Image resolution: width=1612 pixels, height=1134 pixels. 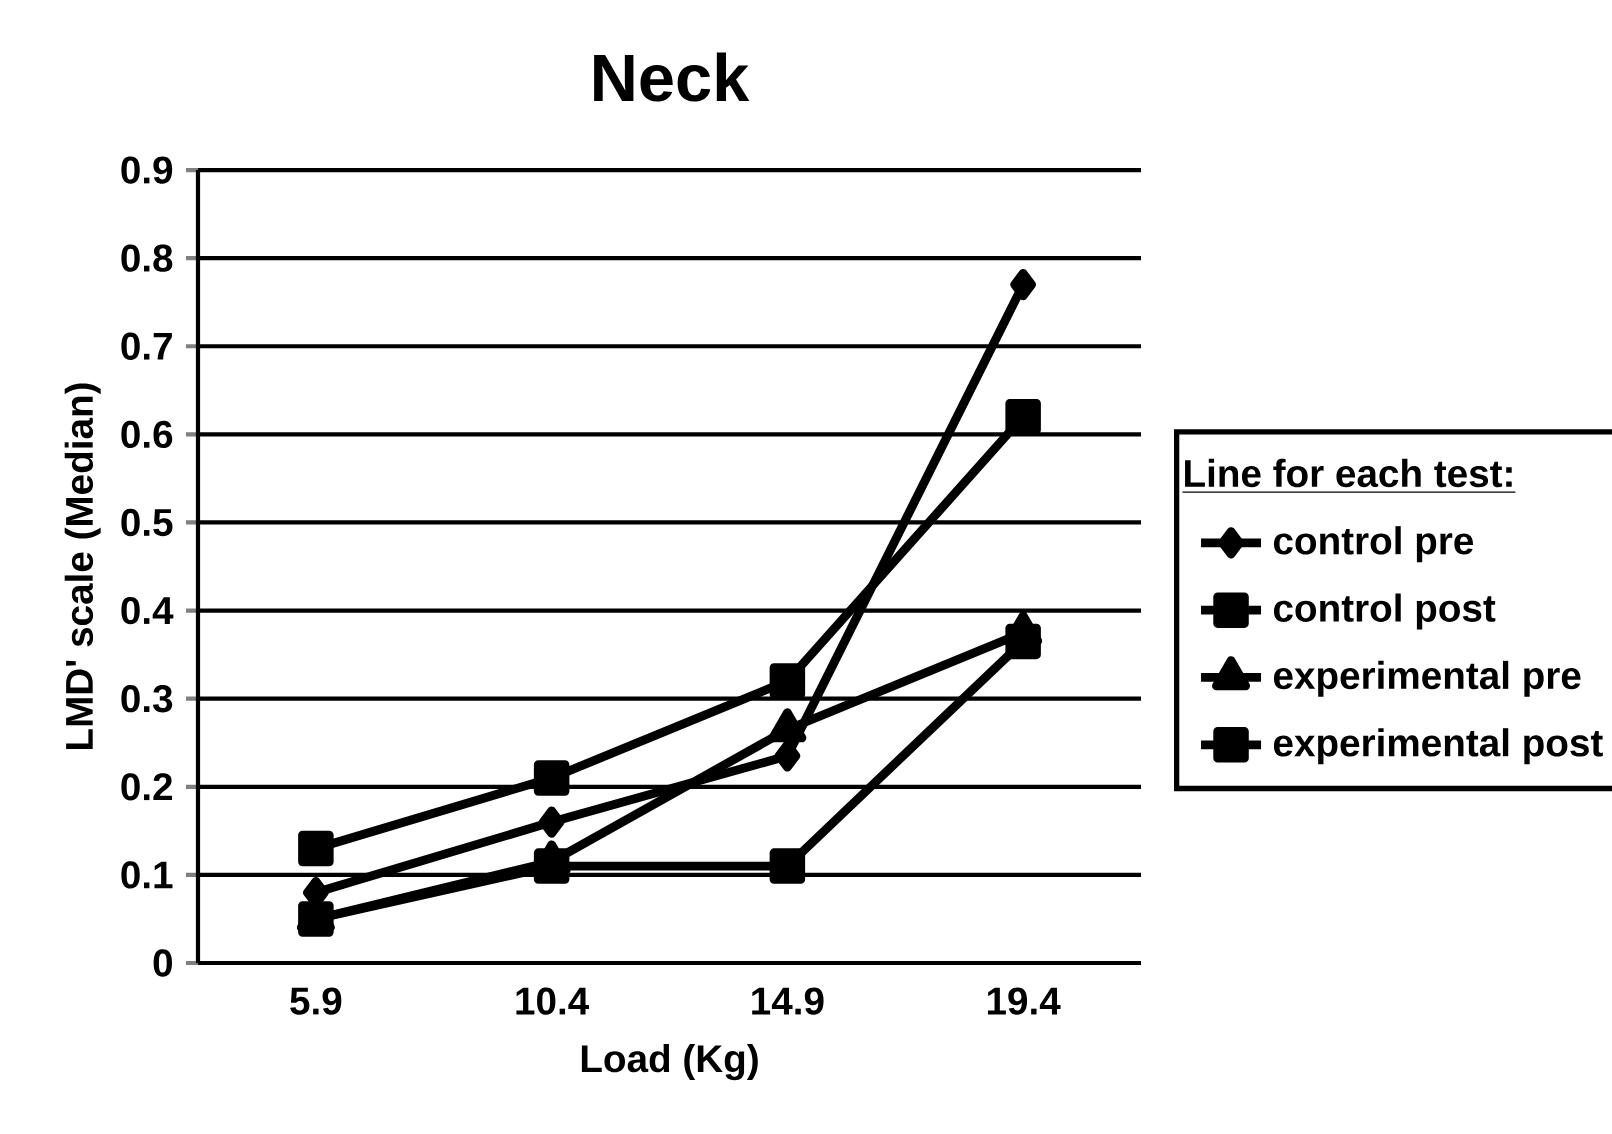 What do you see at coordinates (147, 787) in the screenshot?
I see `y-tick-label: 0.2` at bounding box center [147, 787].